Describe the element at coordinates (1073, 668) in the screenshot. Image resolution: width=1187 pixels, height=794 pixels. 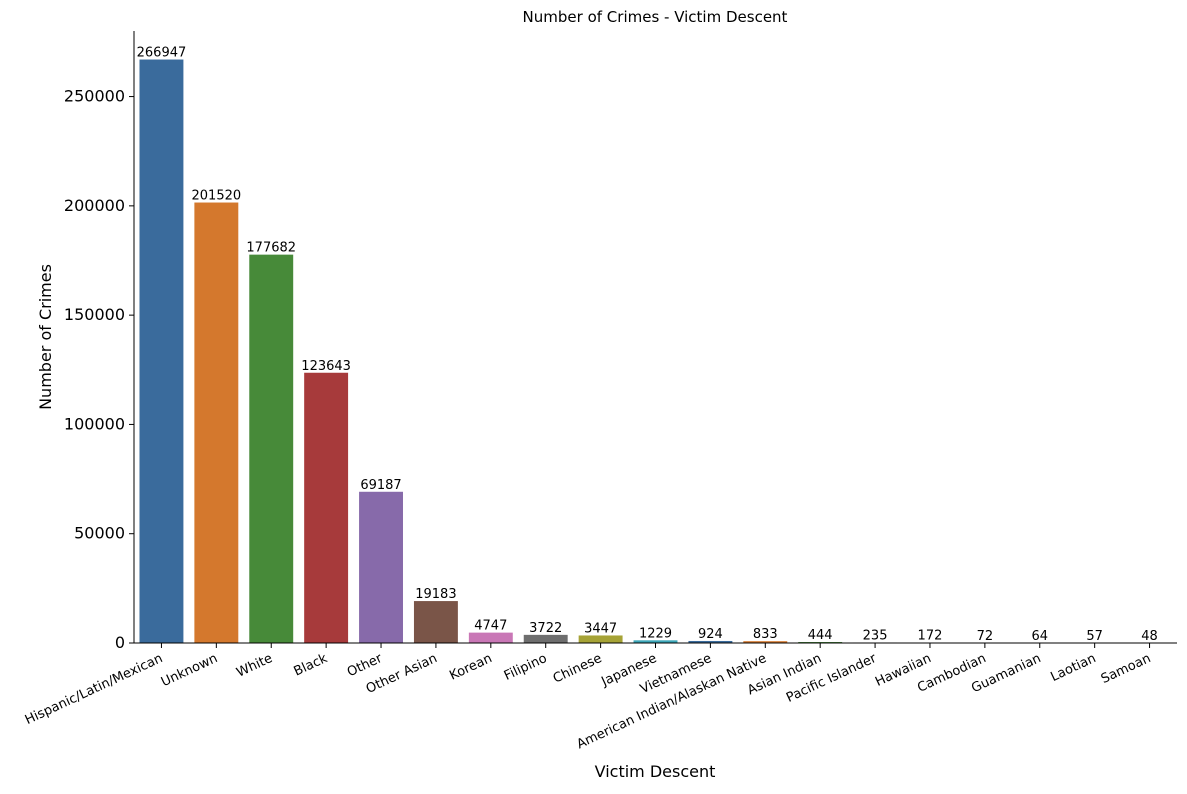
I see `x-tick-label: Laotian` at that location.